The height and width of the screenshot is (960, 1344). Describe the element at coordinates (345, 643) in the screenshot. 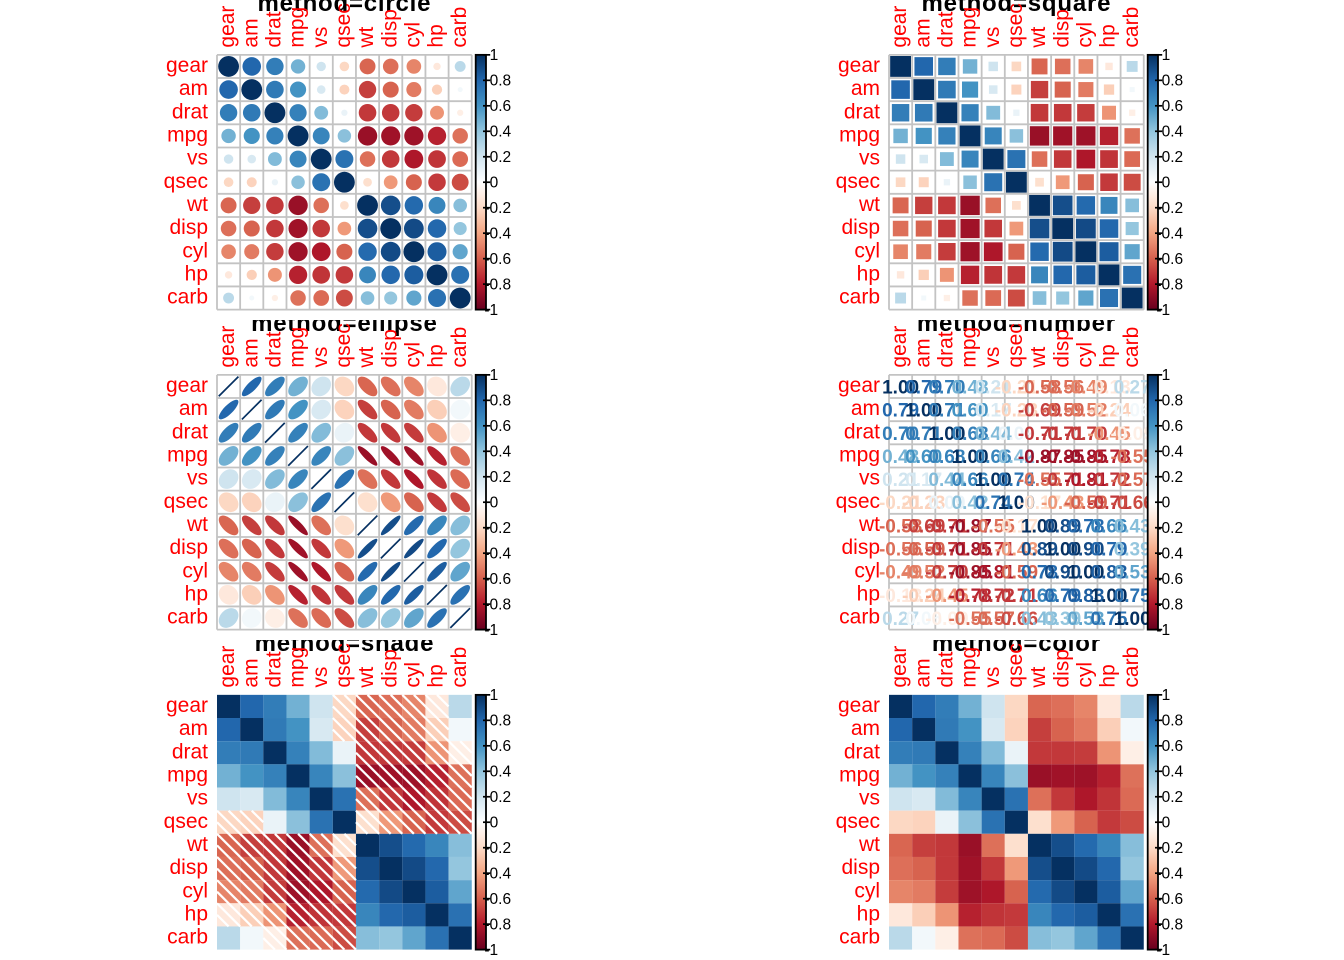

I see `svg-text: method=shade` at that location.